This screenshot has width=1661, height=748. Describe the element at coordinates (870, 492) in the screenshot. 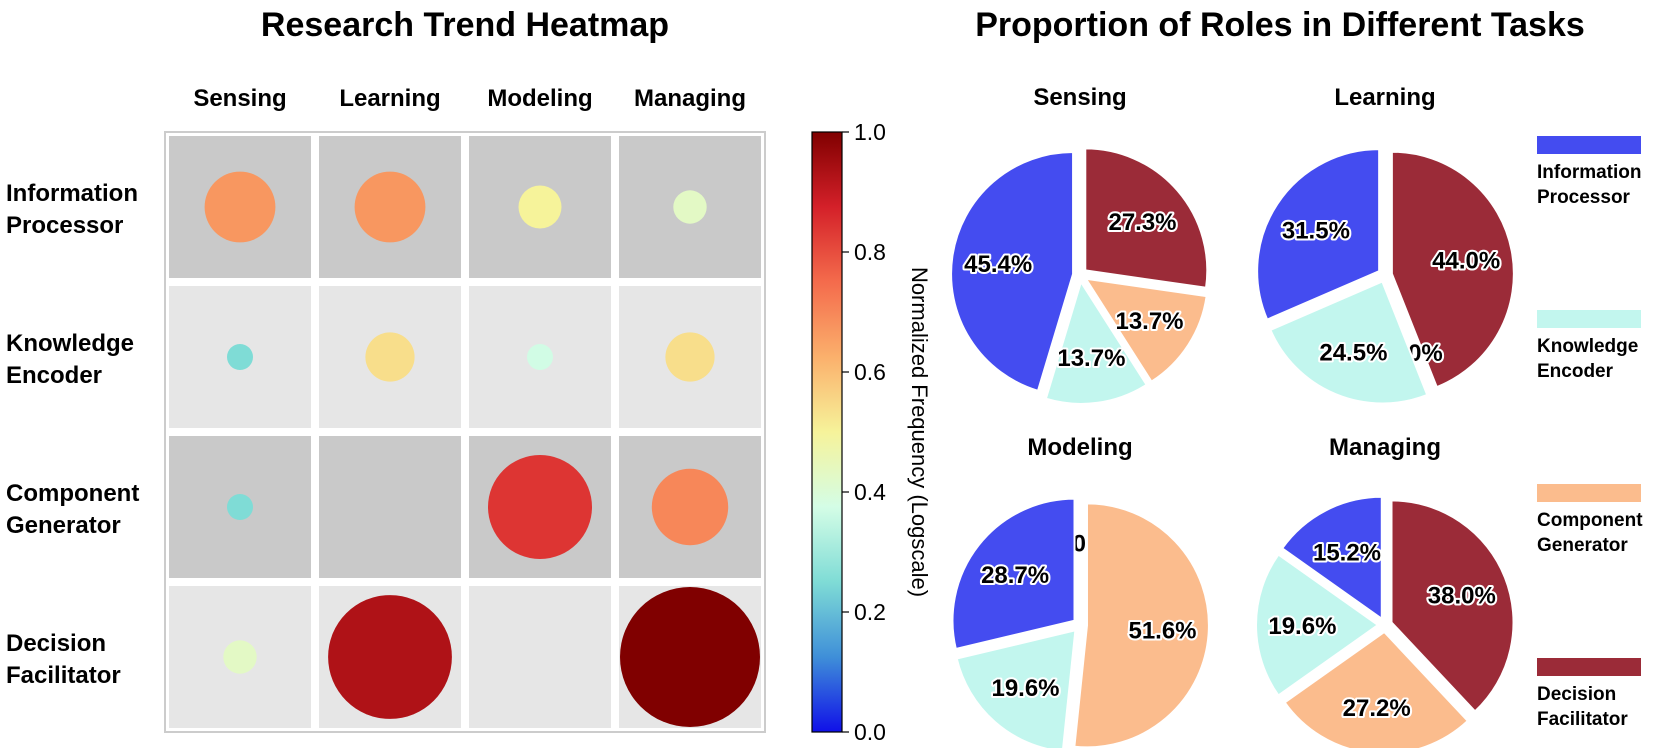

I see `colorbar-tick-label: 0.4` at that location.